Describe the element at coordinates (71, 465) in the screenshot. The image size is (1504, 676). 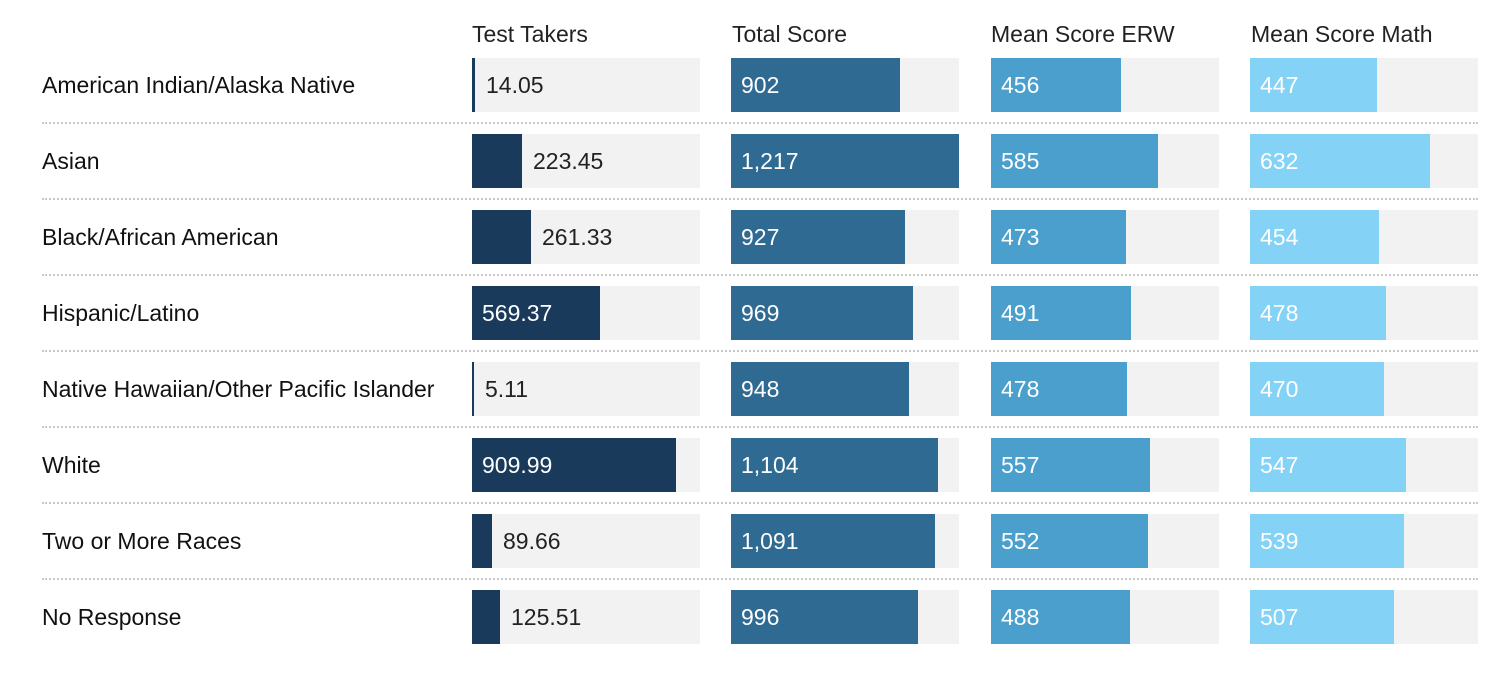
I see `row-label: White` at that location.